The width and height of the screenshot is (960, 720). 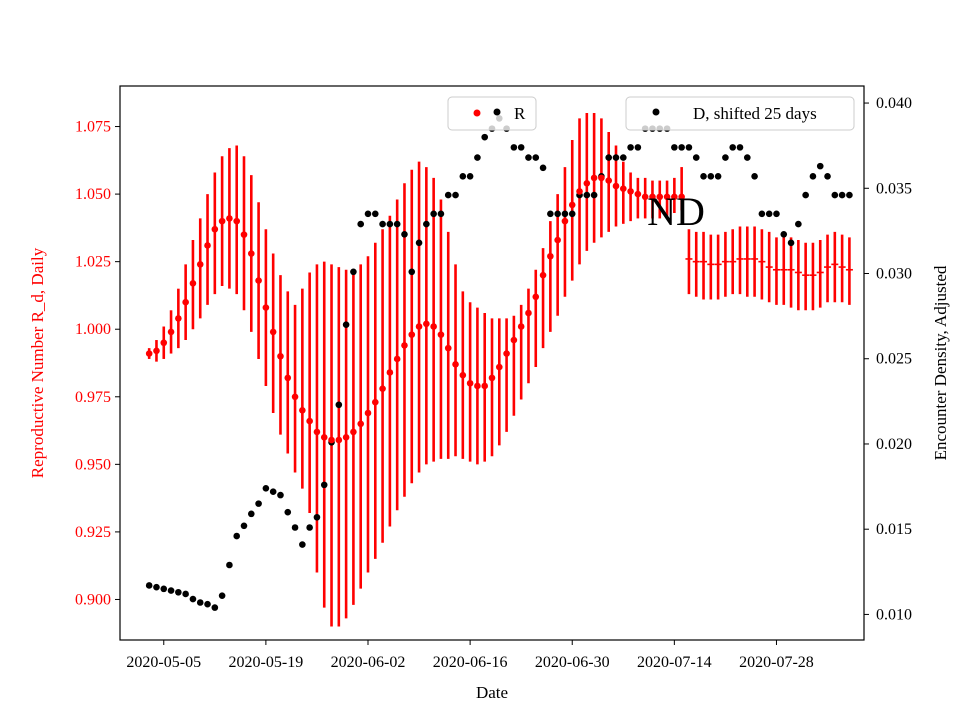 I want to click on legend-r-marker-black, so click(x=497, y=112).